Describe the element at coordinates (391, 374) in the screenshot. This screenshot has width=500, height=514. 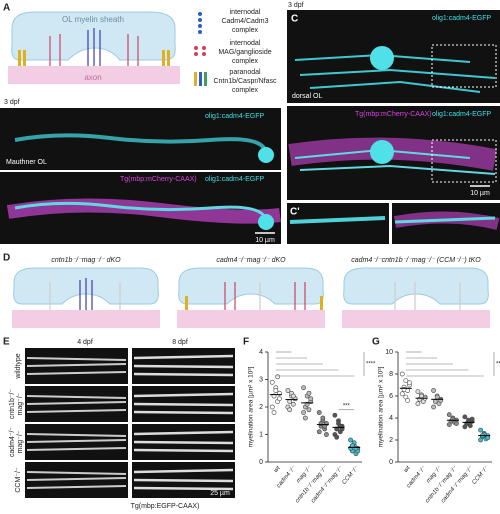
I see `y-tick-label: 8` at that location.